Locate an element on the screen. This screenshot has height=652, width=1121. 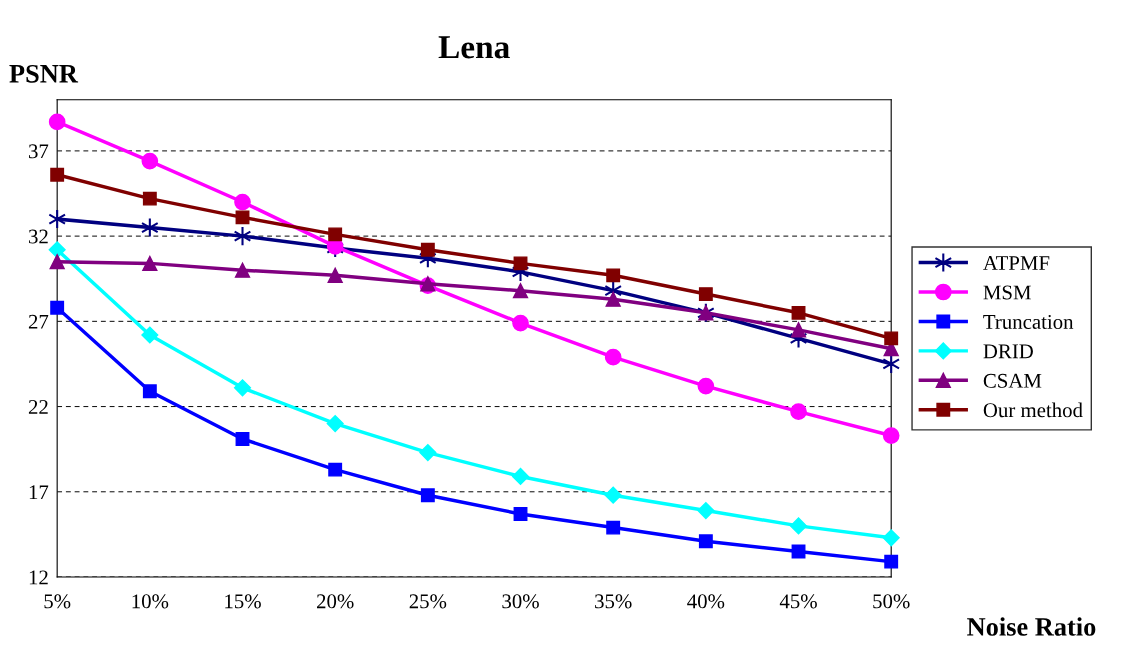
y-tick-label: 27 is located at coordinates (38, 321).